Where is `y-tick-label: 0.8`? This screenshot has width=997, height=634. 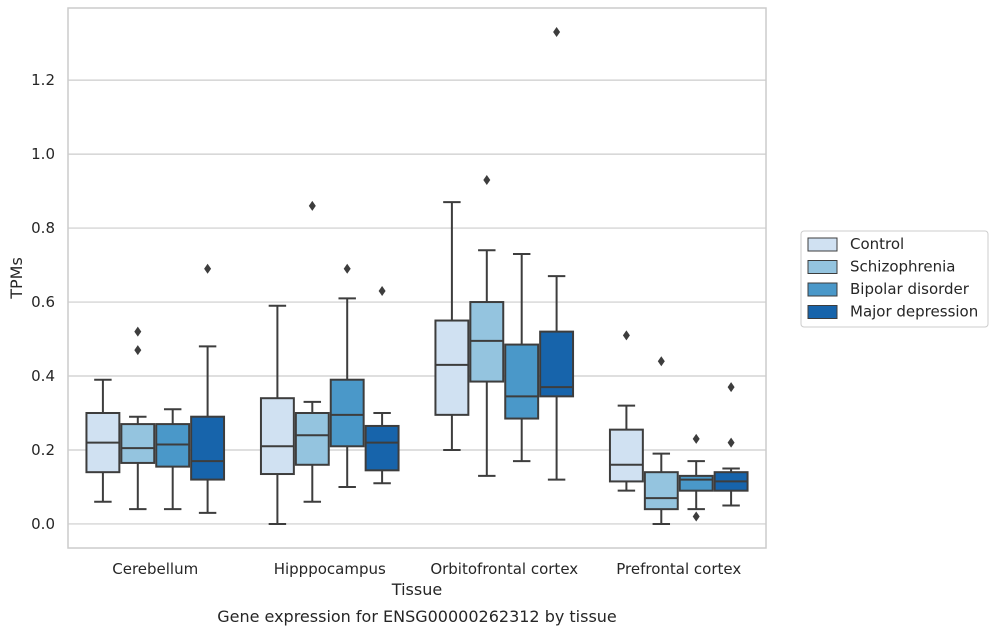
y-tick-label: 0.8 is located at coordinates (43, 228).